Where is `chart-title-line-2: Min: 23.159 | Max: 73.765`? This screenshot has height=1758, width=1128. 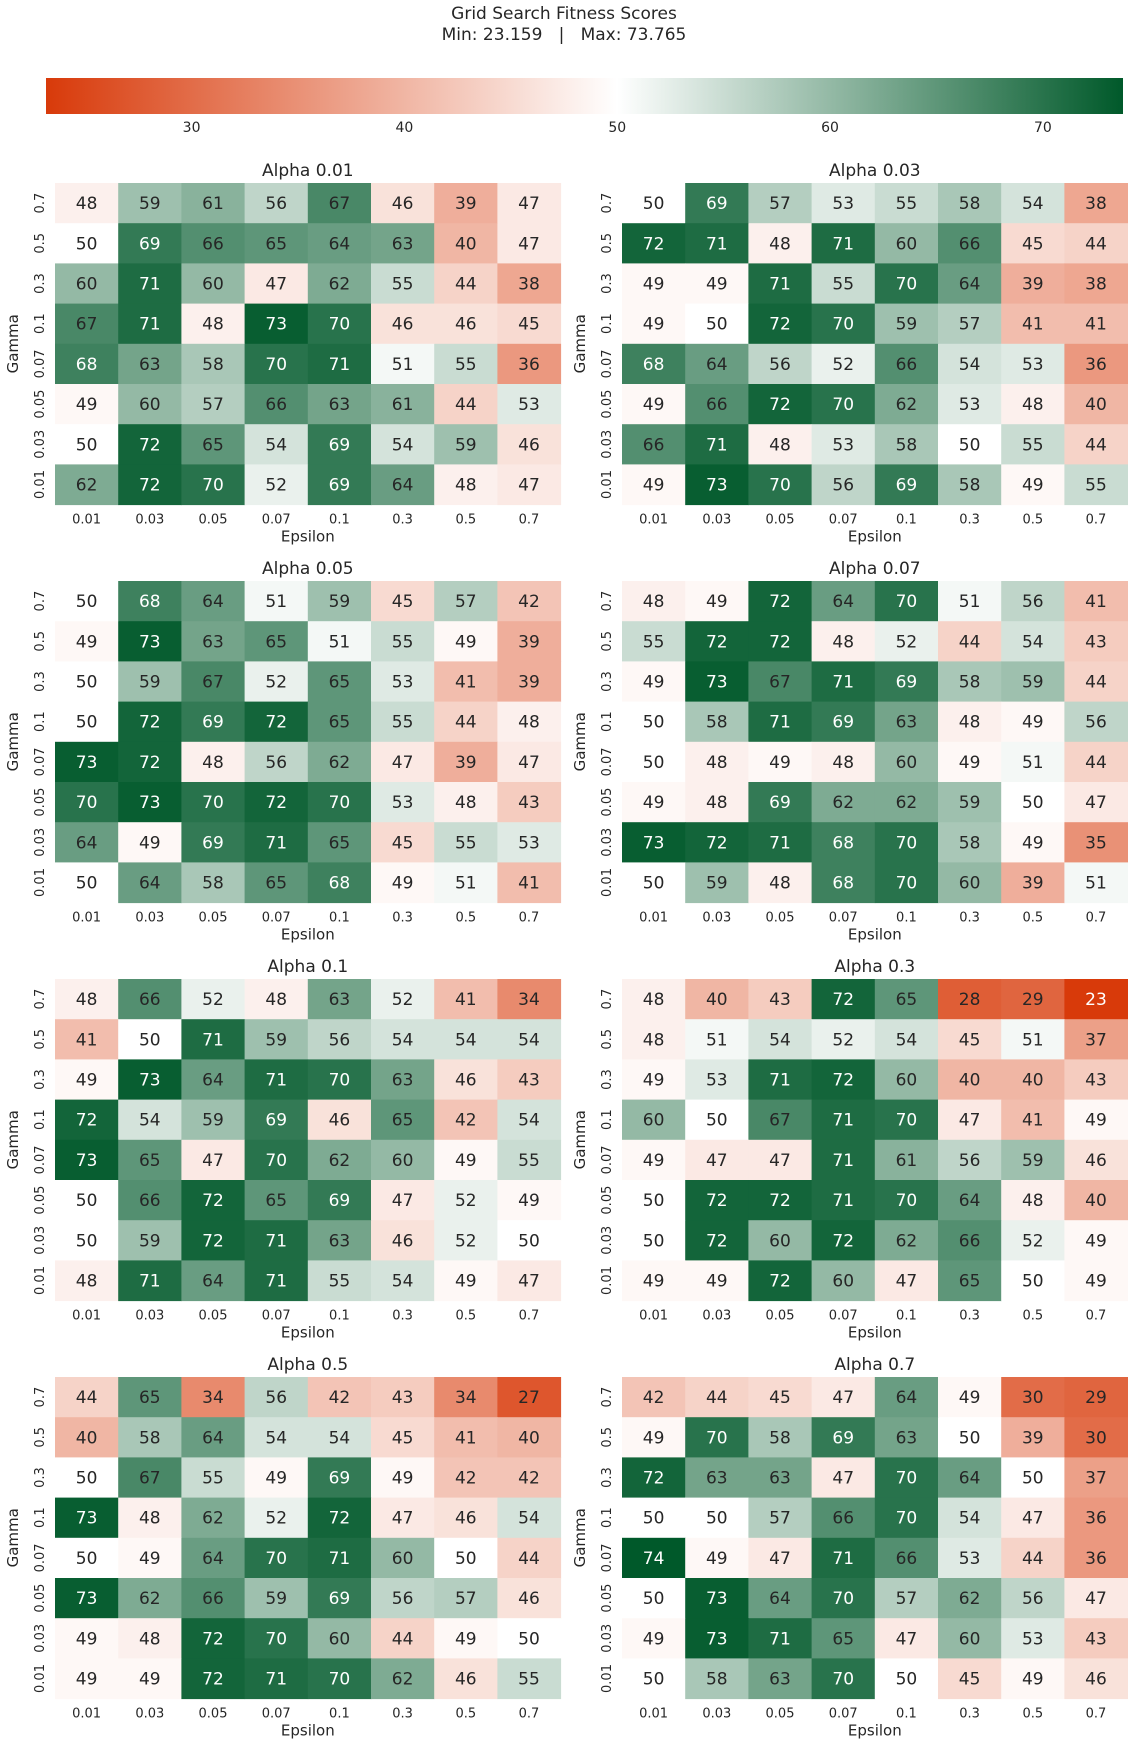
chart-title-line-2: Min: 23.159 | Max: 73.765 is located at coordinates (564, 35).